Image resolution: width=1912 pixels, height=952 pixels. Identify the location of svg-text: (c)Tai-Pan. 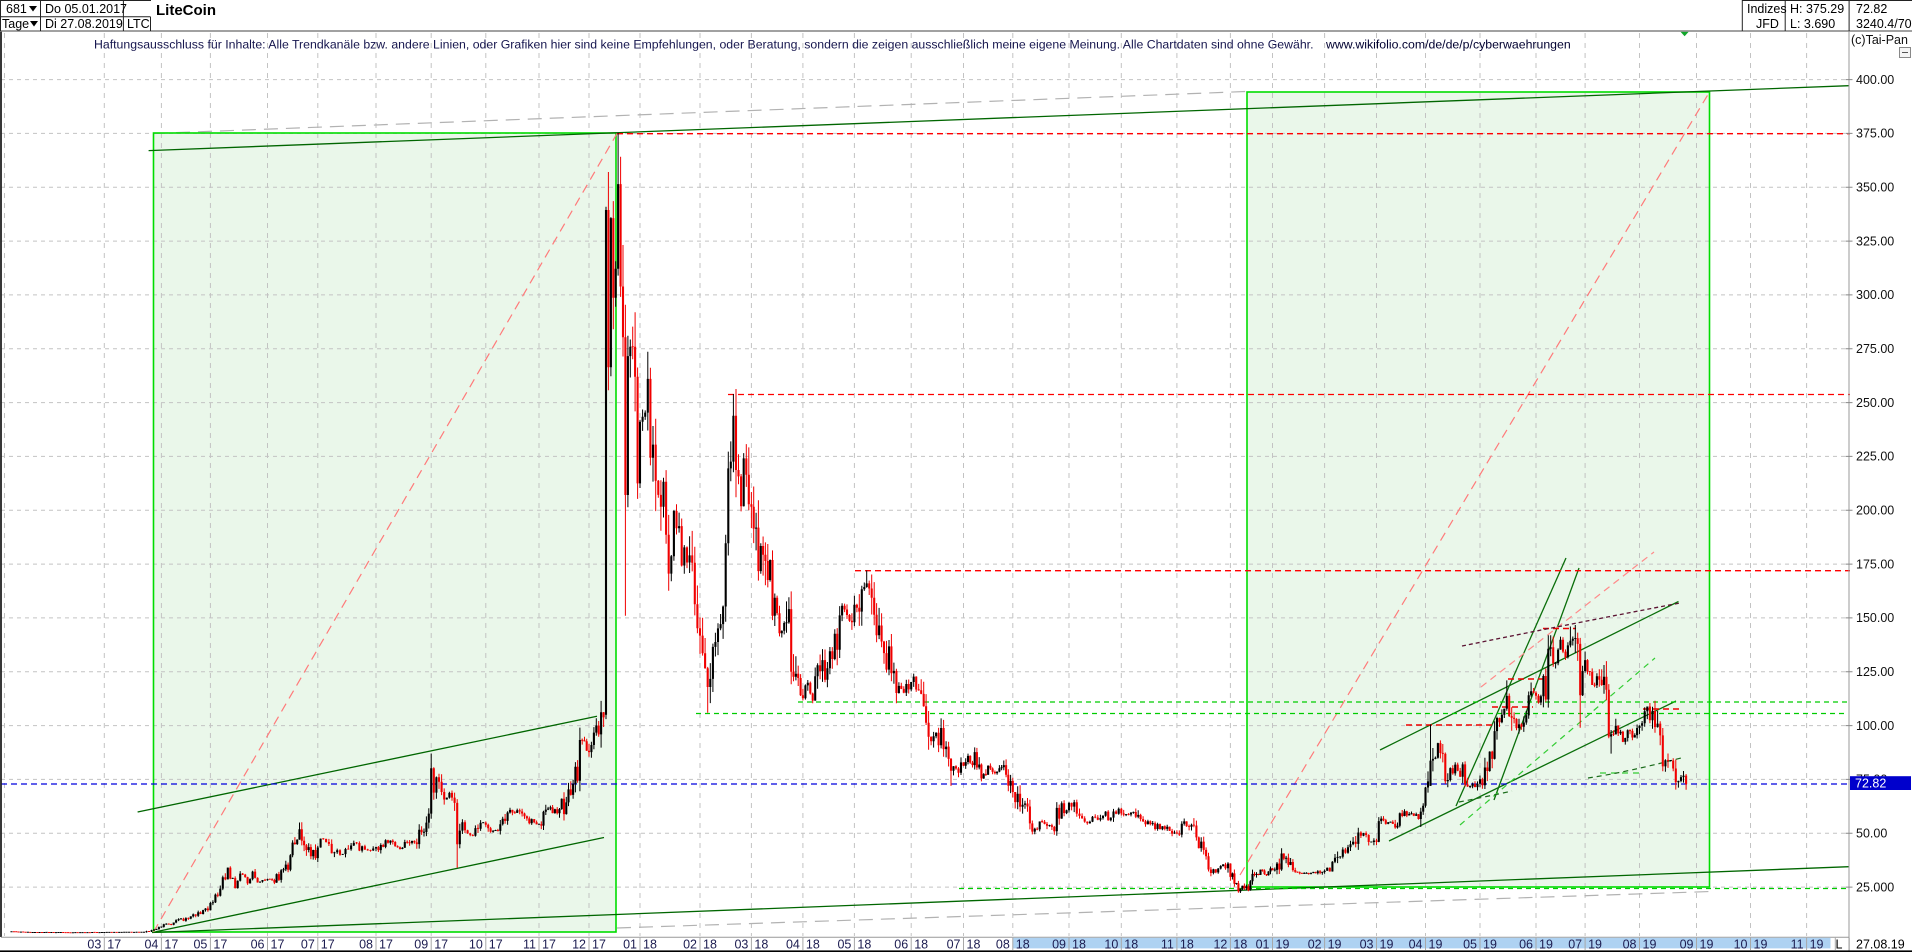
(1879, 40).